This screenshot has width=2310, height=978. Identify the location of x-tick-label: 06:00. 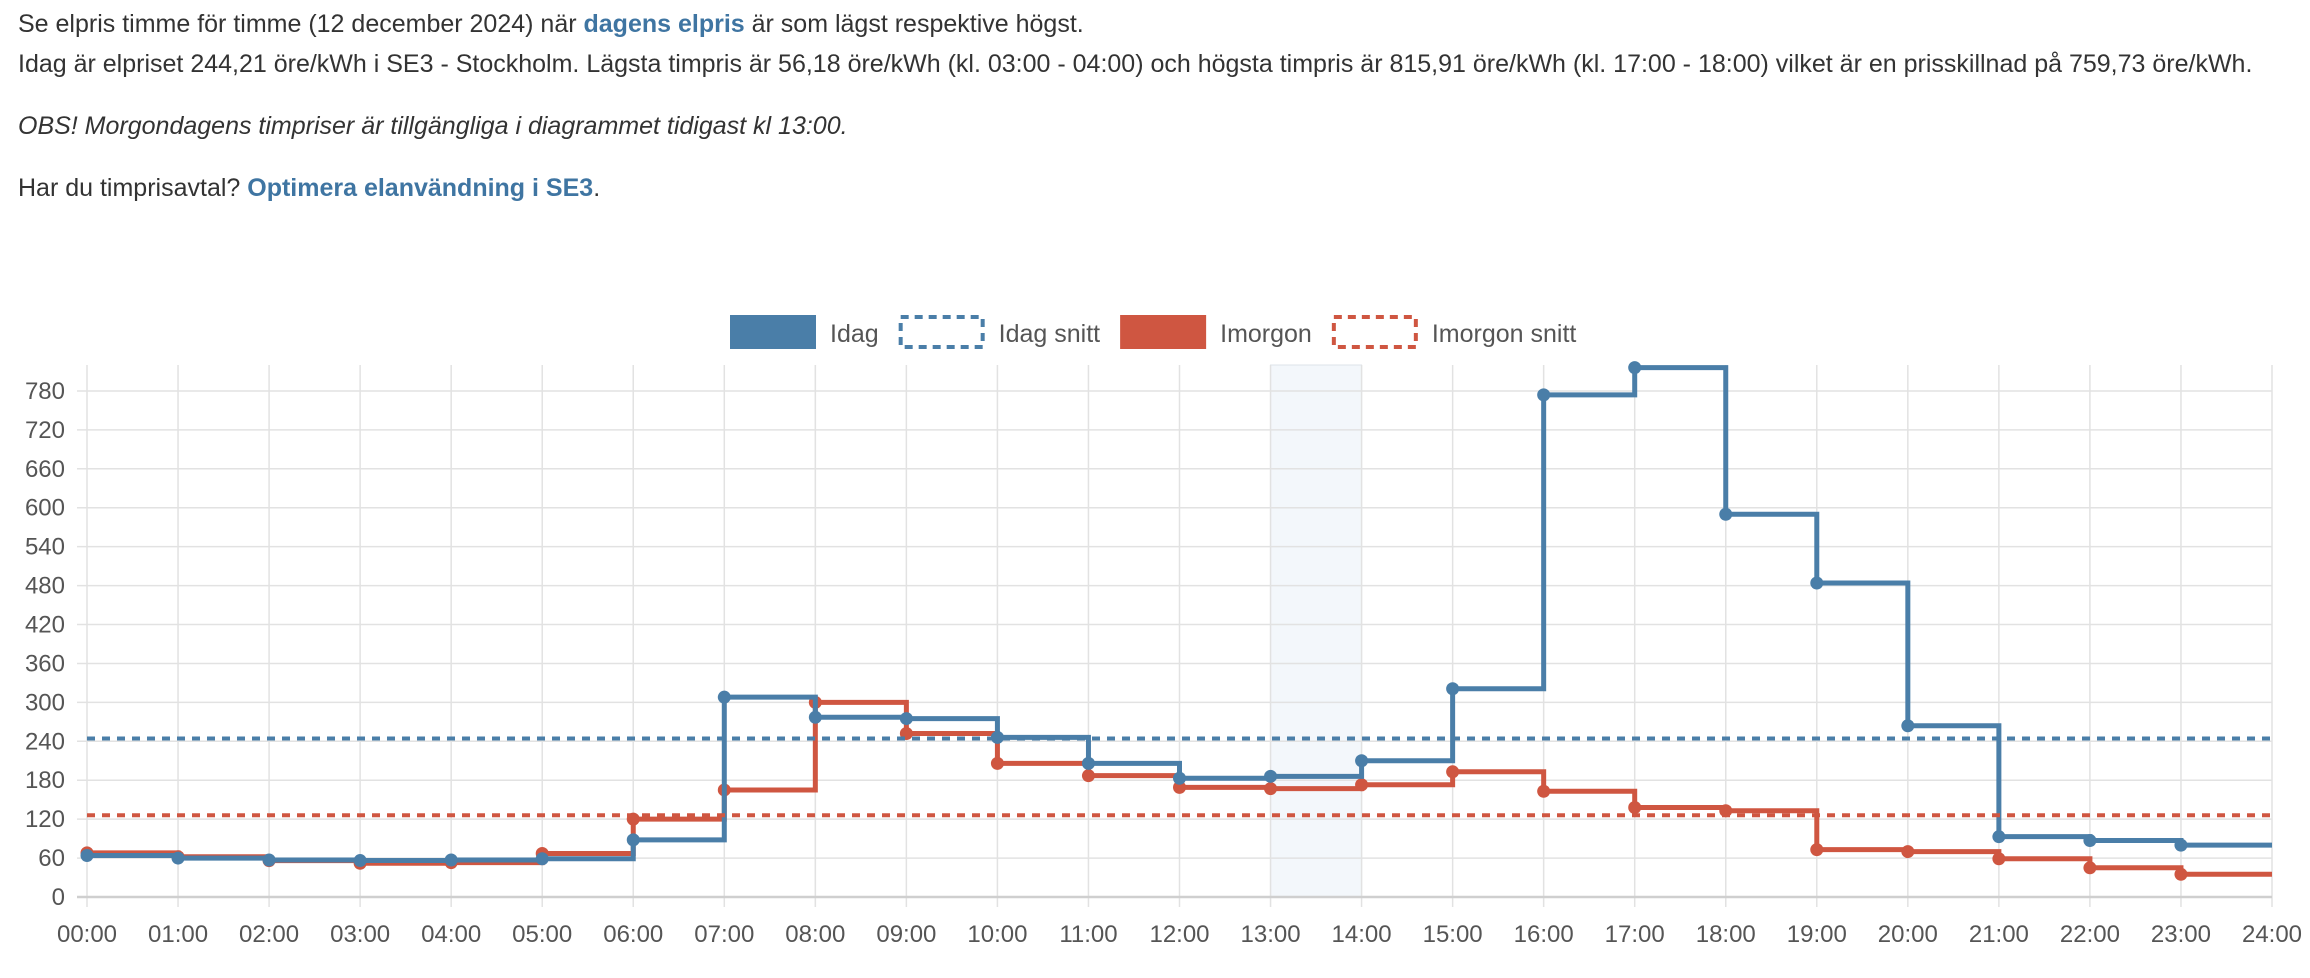
(633, 934).